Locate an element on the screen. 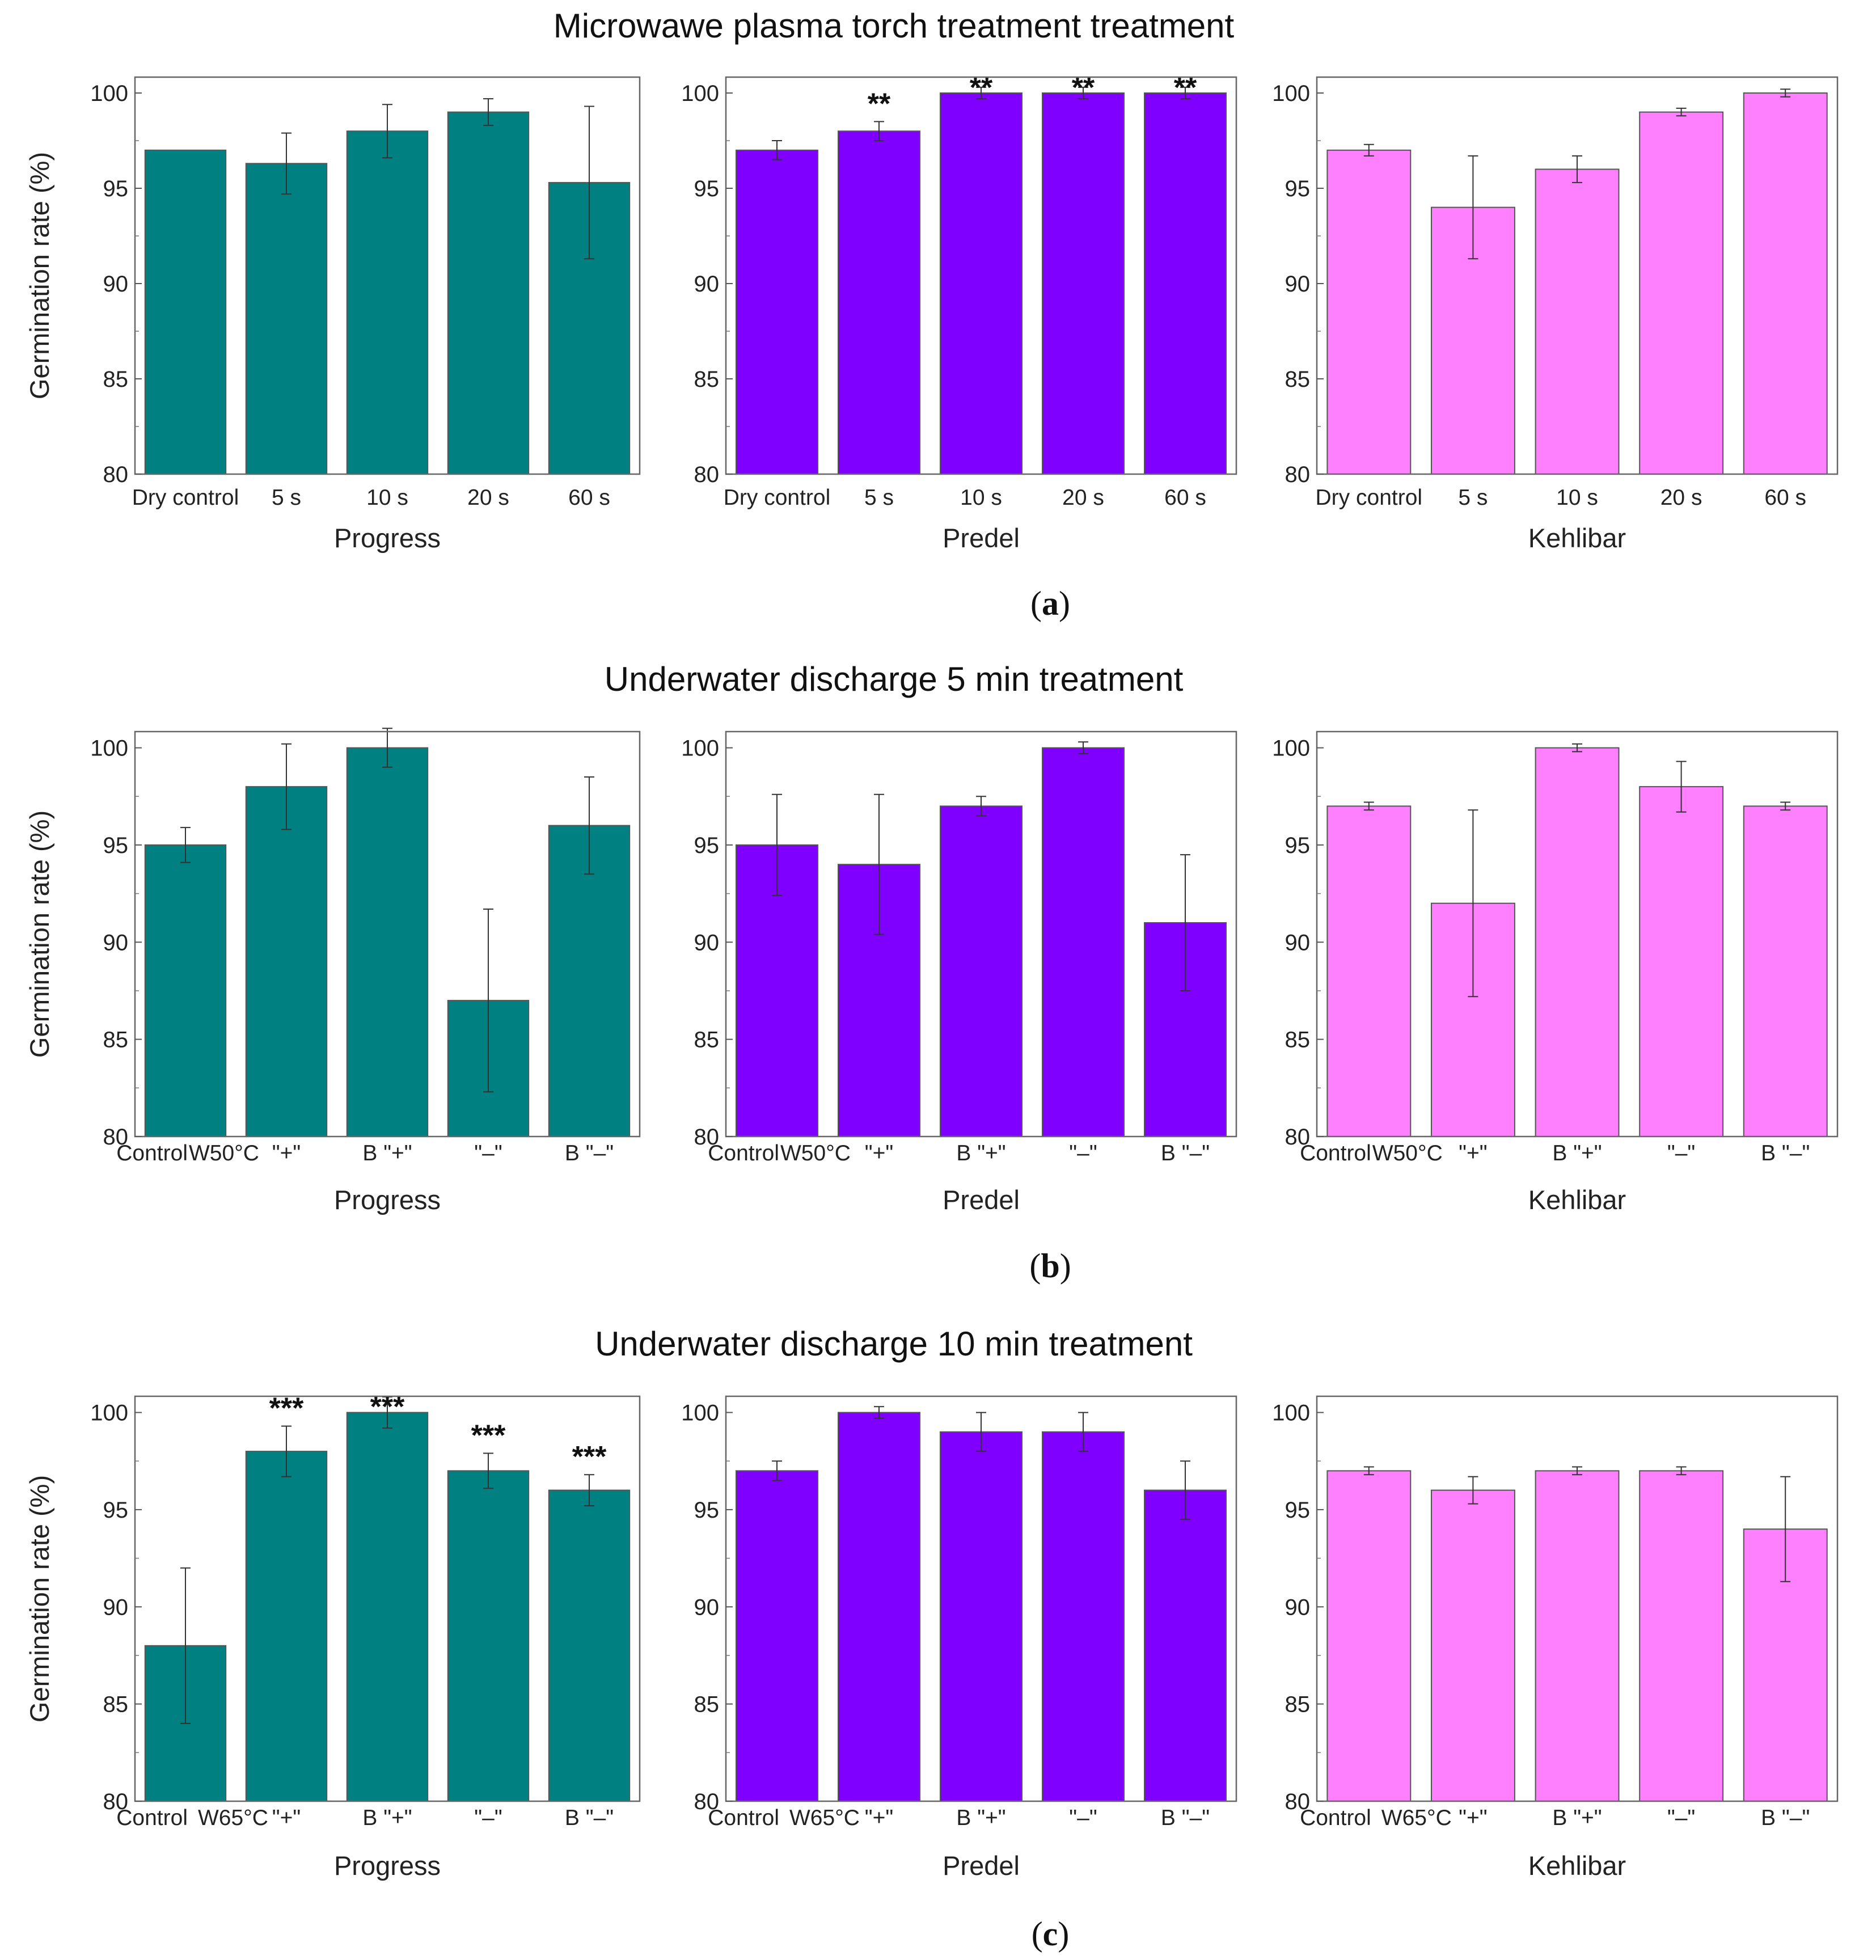 This screenshot has width=1876, height=1960. chart-6-xtick-label-0: Control is located at coordinates (152, 1818).